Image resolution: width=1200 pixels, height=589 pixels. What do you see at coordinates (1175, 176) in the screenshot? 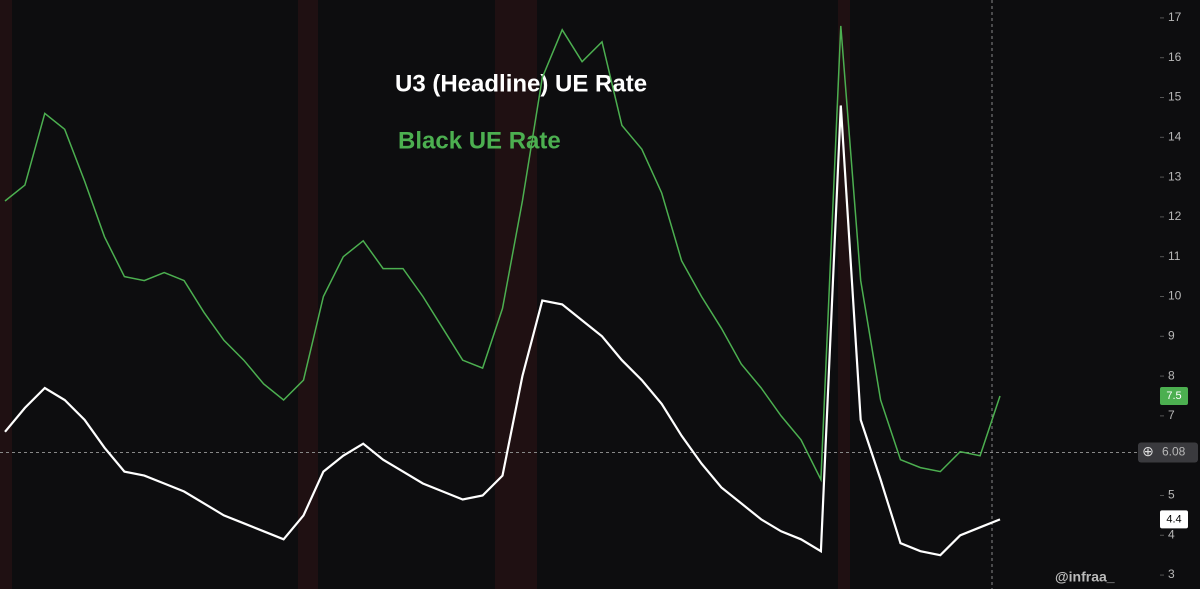
I see `y-tick-label: 13` at bounding box center [1175, 176].